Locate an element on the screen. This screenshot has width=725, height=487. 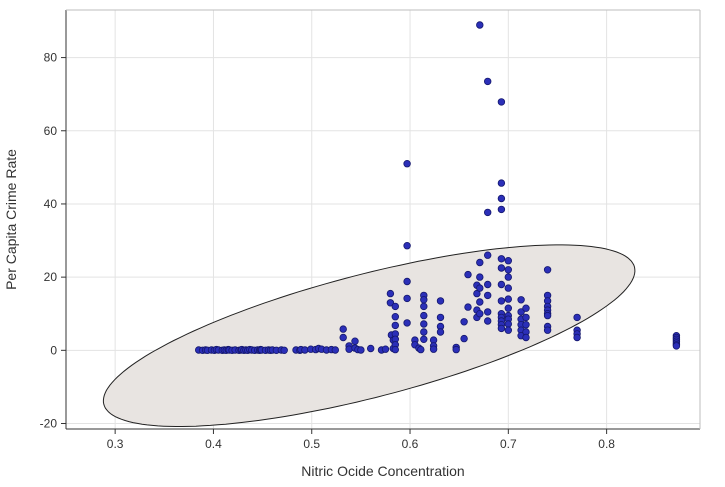
y-tick-label: 20 is located at coordinates (51, 277).